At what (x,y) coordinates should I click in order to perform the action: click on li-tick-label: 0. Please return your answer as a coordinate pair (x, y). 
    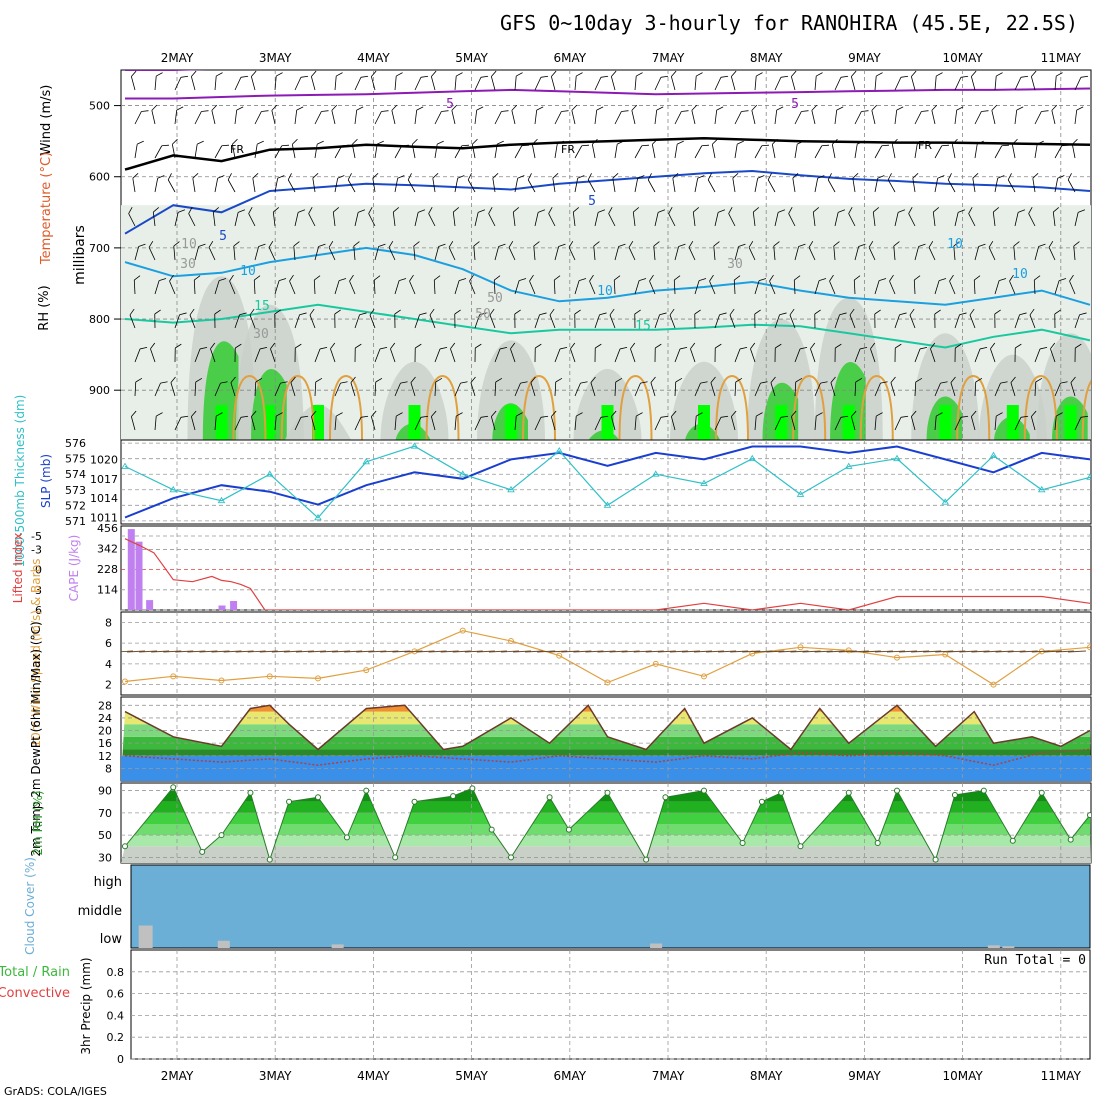
    Looking at the image, I should click on (38, 570).